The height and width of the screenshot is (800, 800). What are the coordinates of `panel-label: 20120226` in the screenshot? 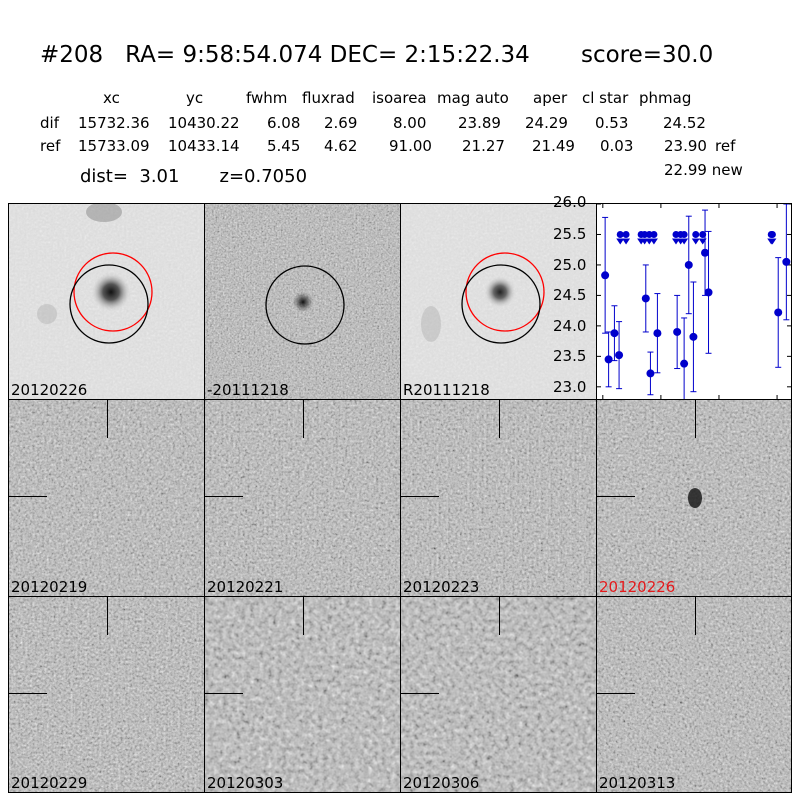 It's located at (49, 390).